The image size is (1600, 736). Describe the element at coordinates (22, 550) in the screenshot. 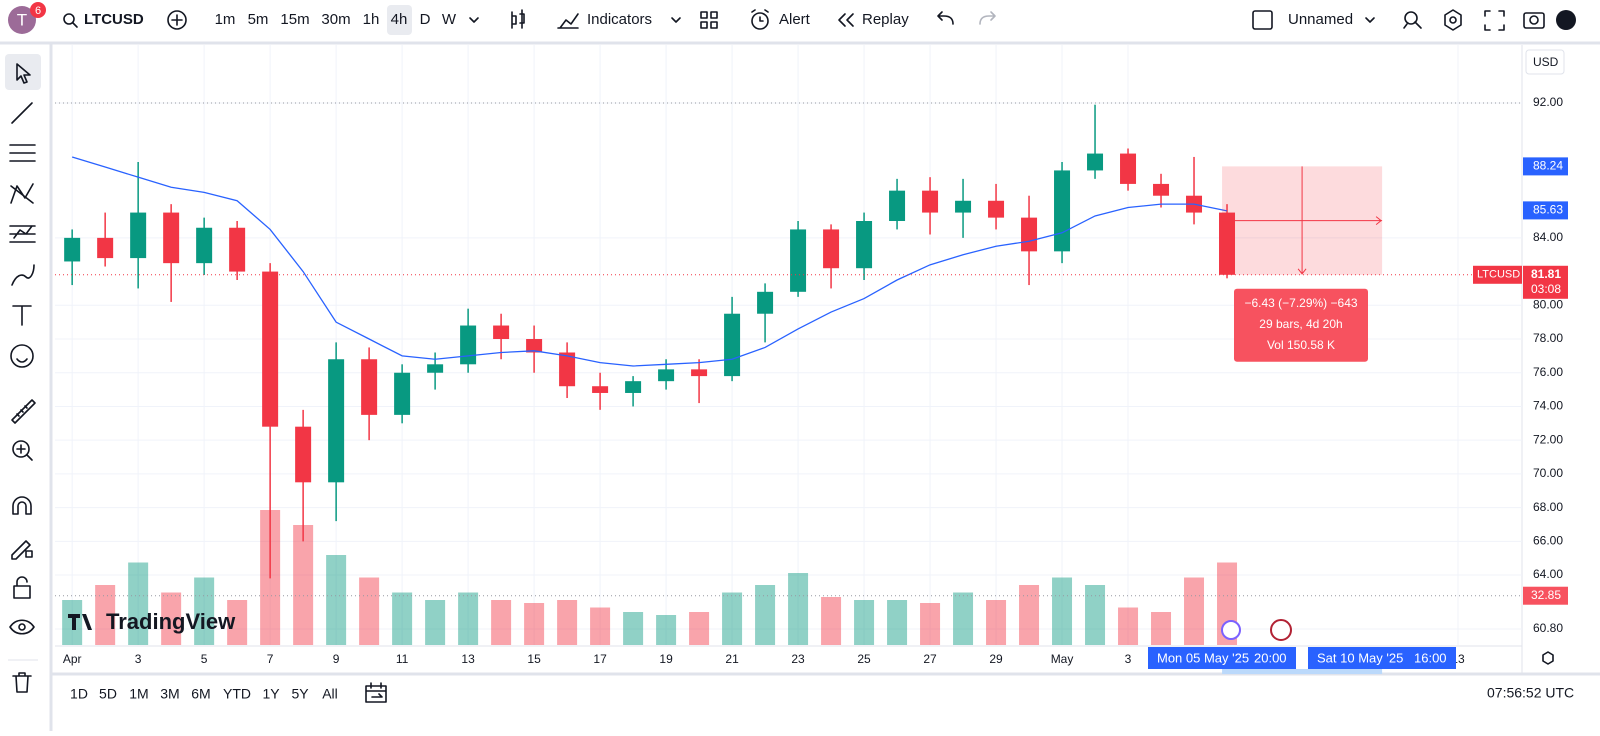

I see `stay-in-drawing-tool` at that location.